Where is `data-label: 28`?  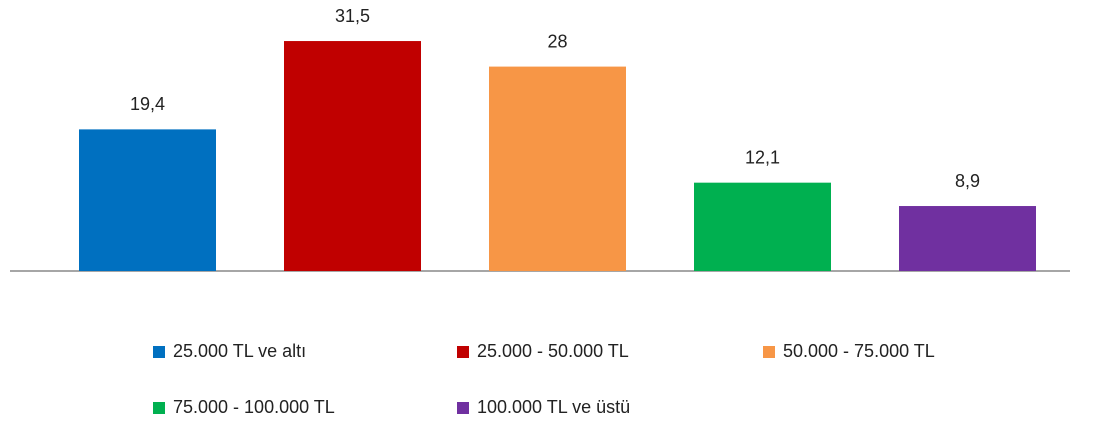
data-label: 28 is located at coordinates (557, 41).